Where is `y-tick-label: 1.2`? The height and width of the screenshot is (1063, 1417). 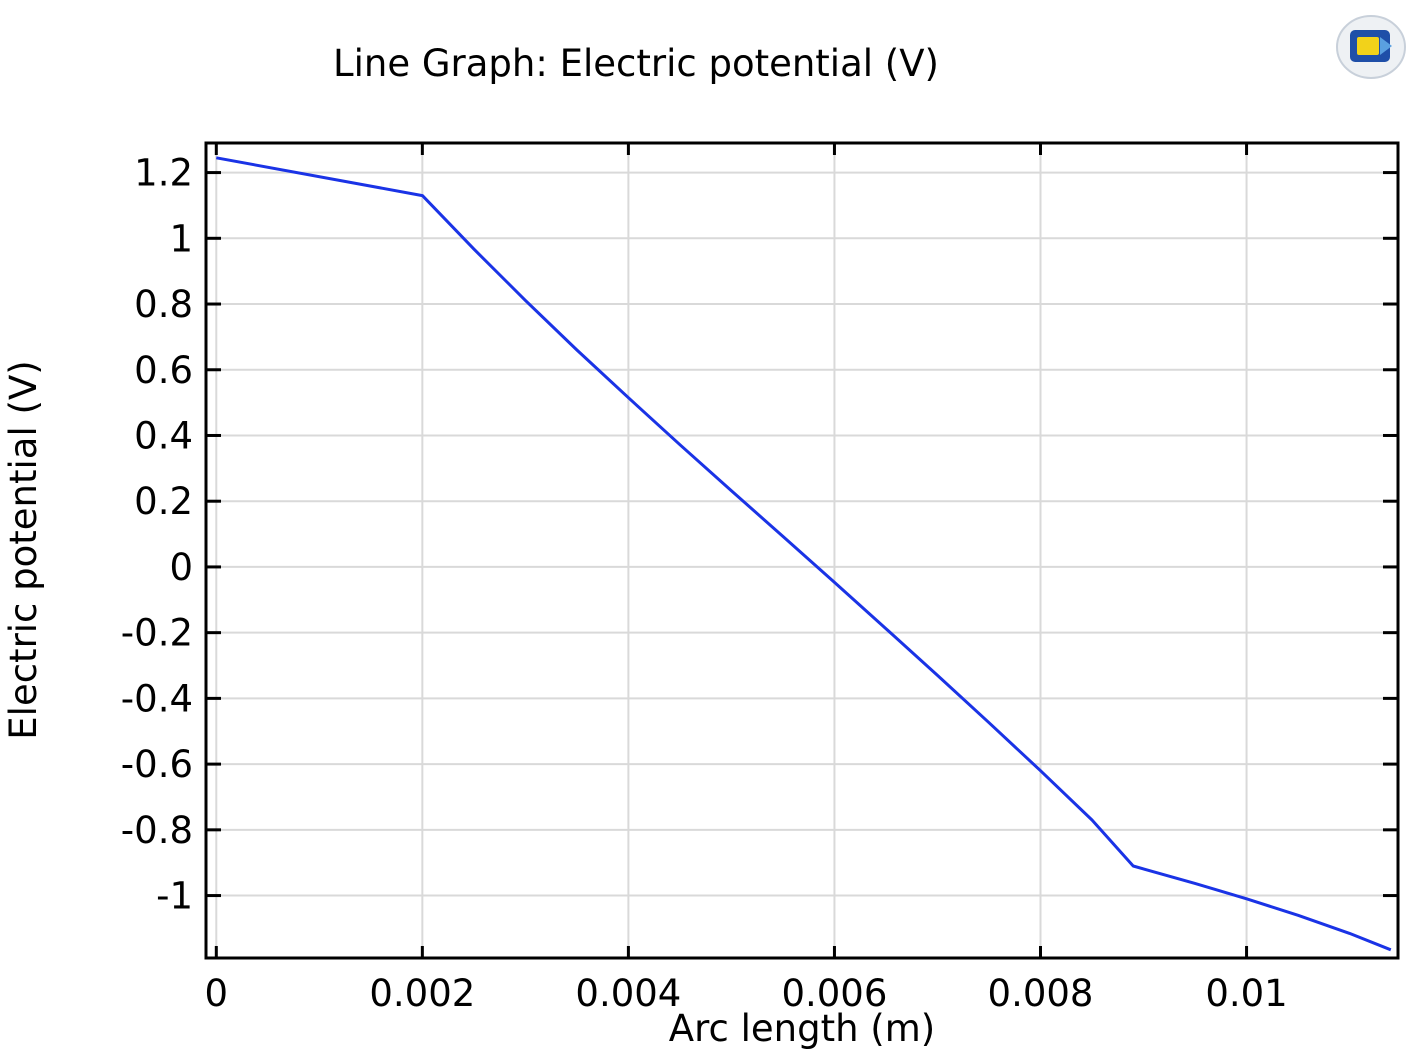 y-tick-label: 1.2 is located at coordinates (163, 173).